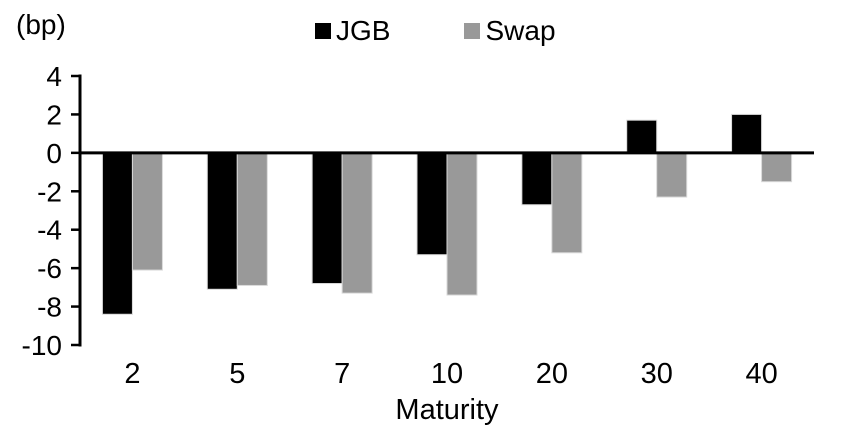 The height and width of the screenshot is (438, 852). What do you see at coordinates (323, 31) in the screenshot?
I see `legend-swatch-jgb` at bounding box center [323, 31].